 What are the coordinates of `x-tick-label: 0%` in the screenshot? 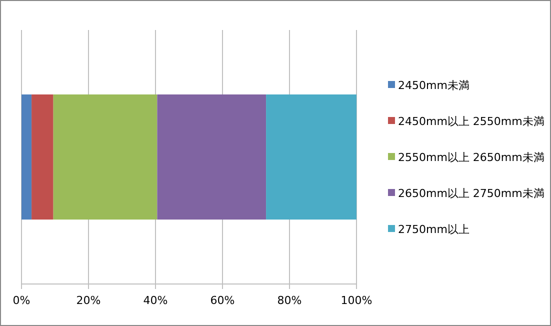 It's located at (21, 300).